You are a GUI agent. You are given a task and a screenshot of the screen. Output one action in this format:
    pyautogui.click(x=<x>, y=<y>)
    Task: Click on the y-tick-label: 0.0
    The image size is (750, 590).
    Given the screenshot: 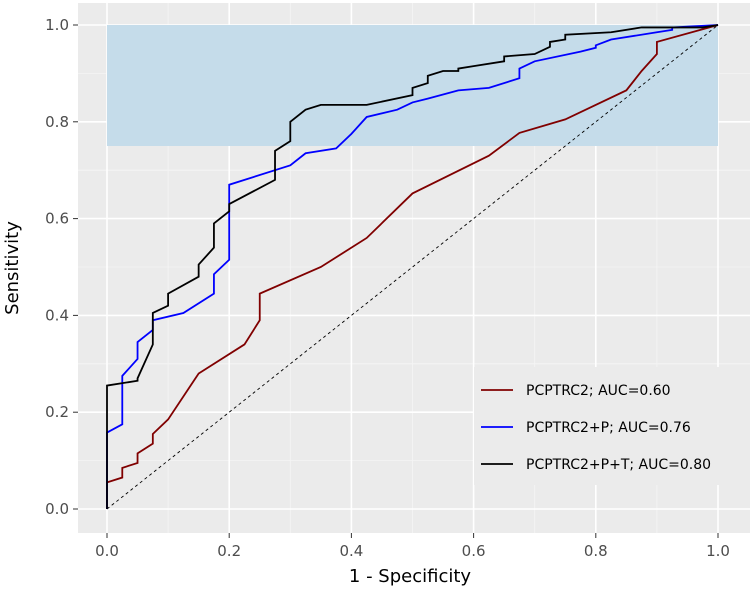 What is the action you would take?
    pyautogui.click(x=57, y=509)
    